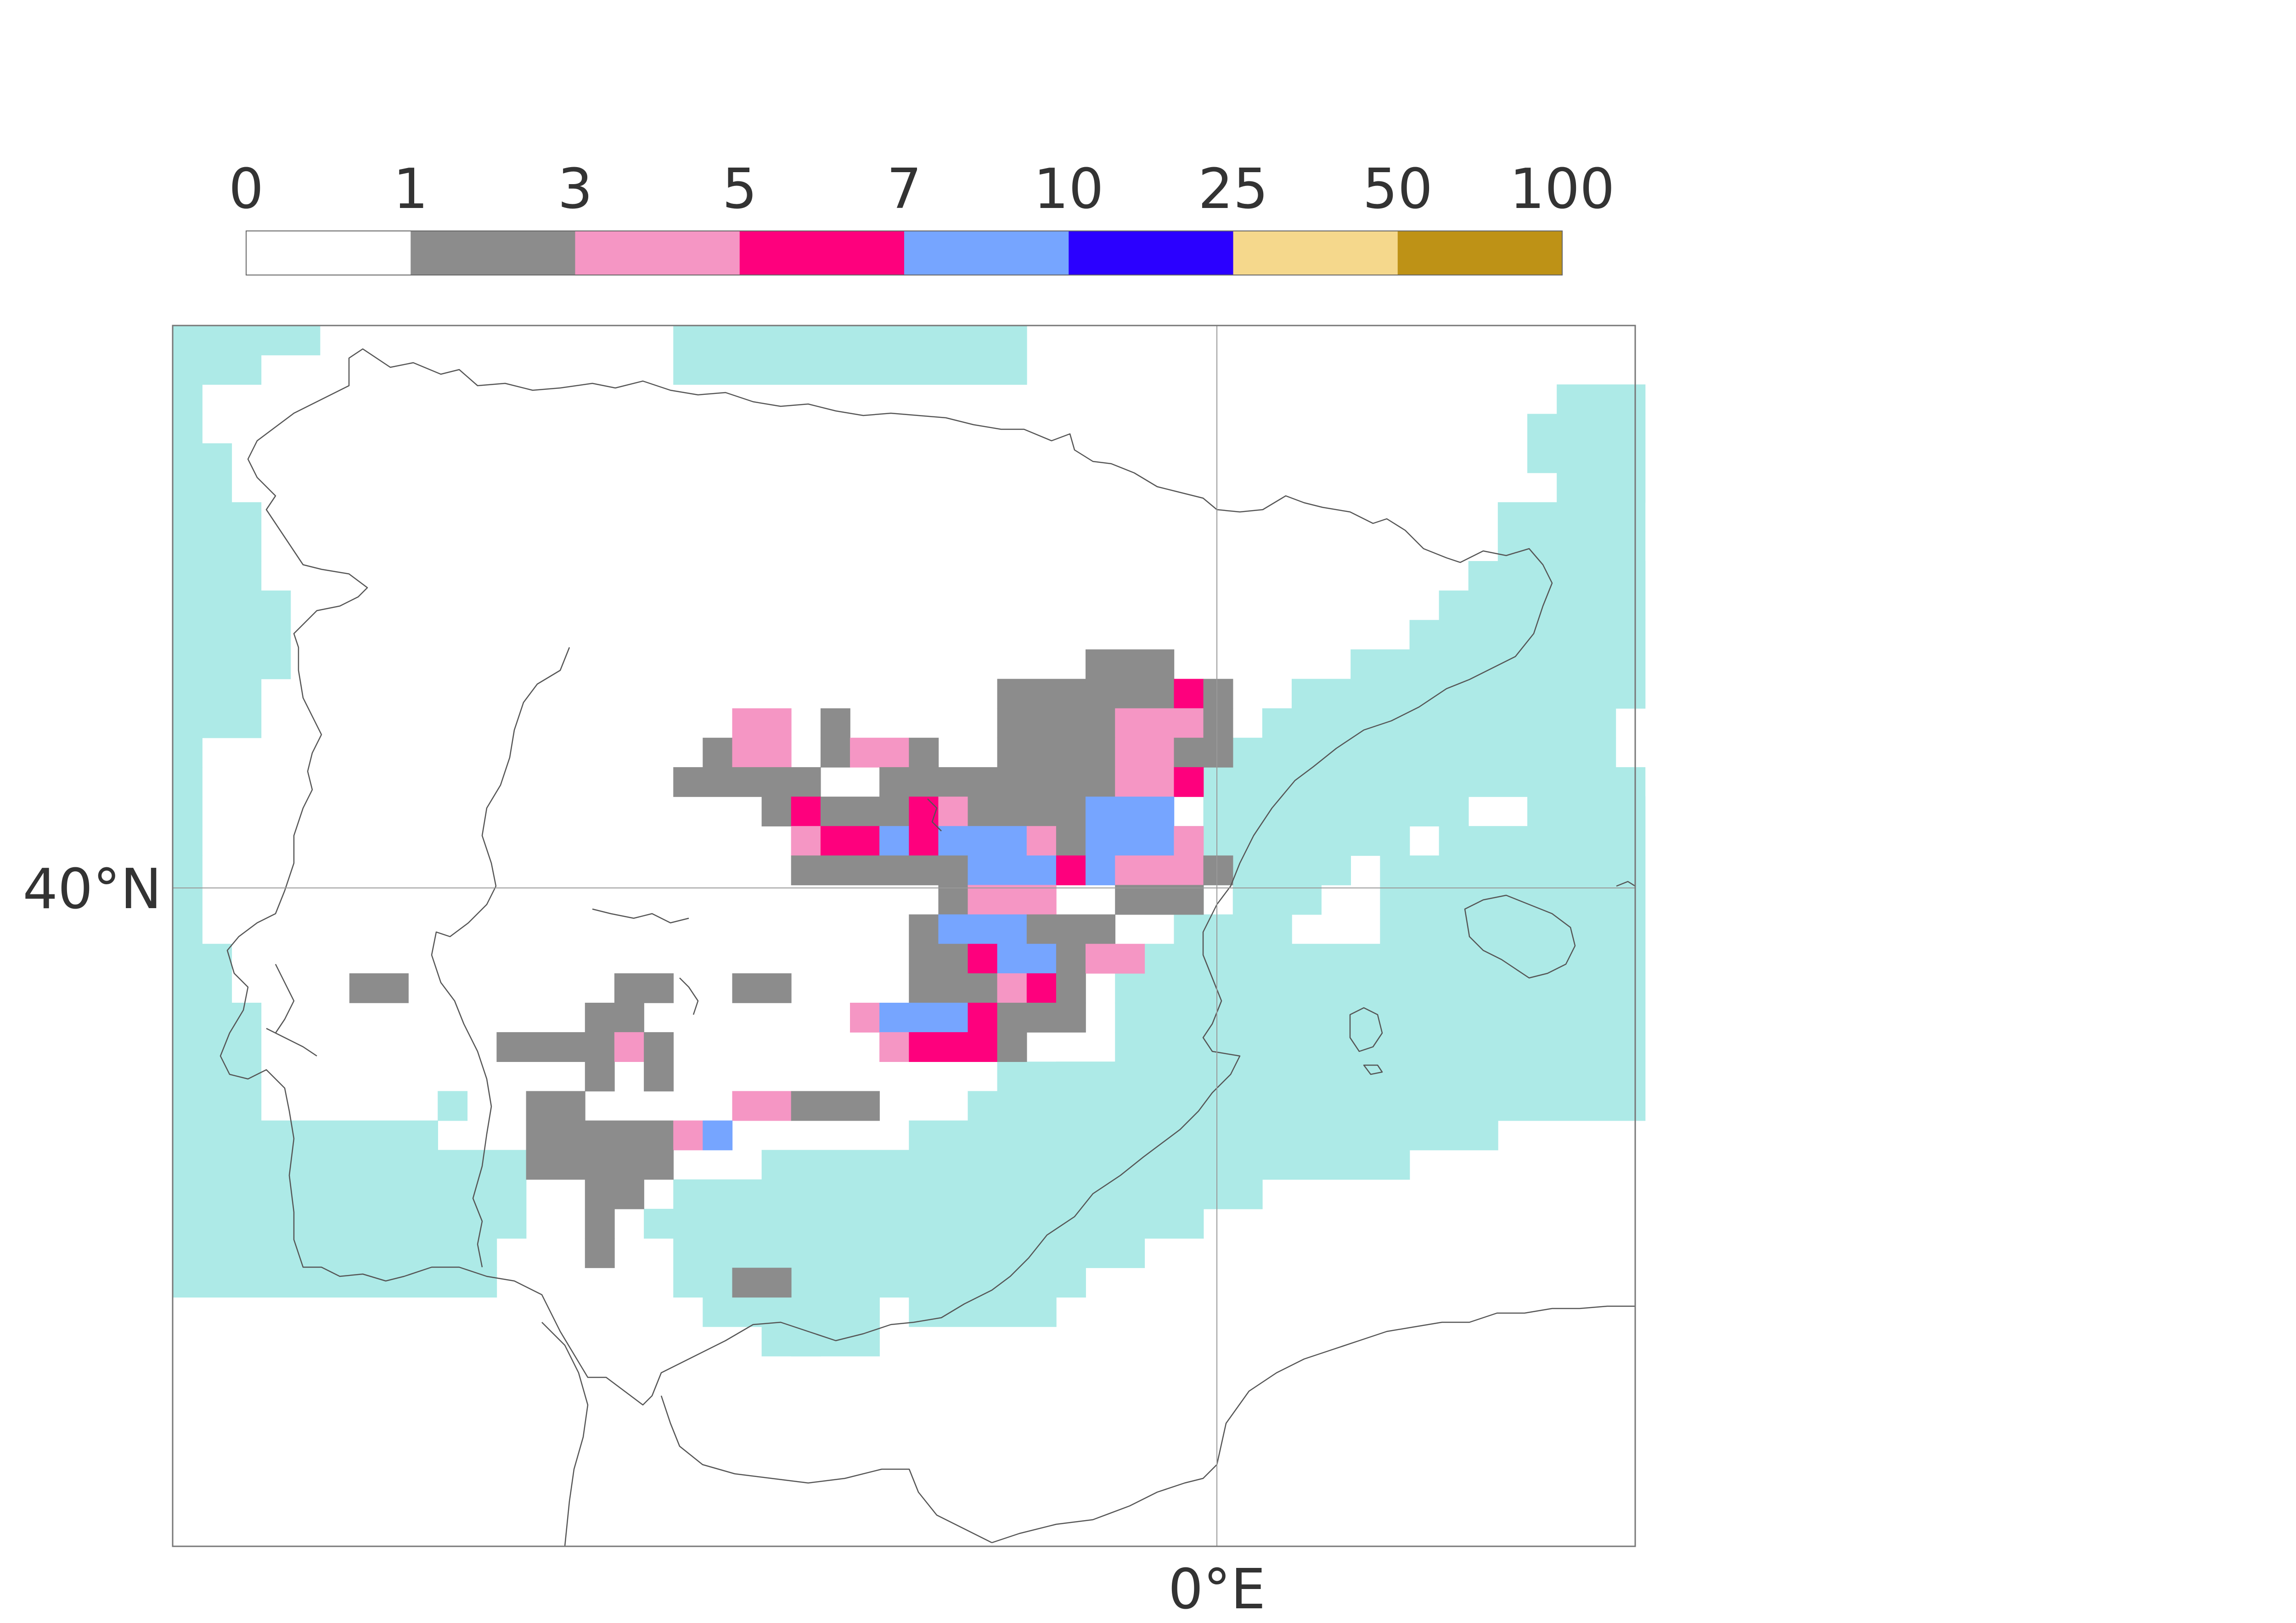  I want to click on colorbar-bins, so click(905, 253).